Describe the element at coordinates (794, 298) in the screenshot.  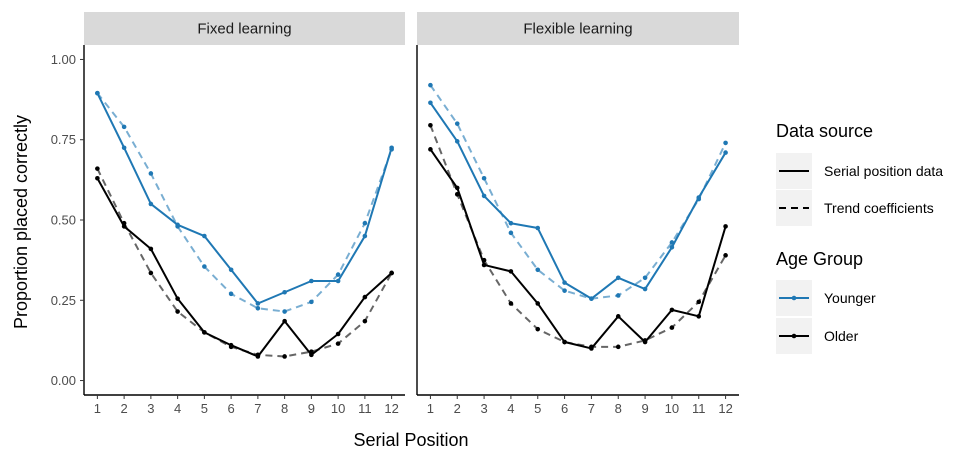
I see `legend-key-younger-point` at that location.